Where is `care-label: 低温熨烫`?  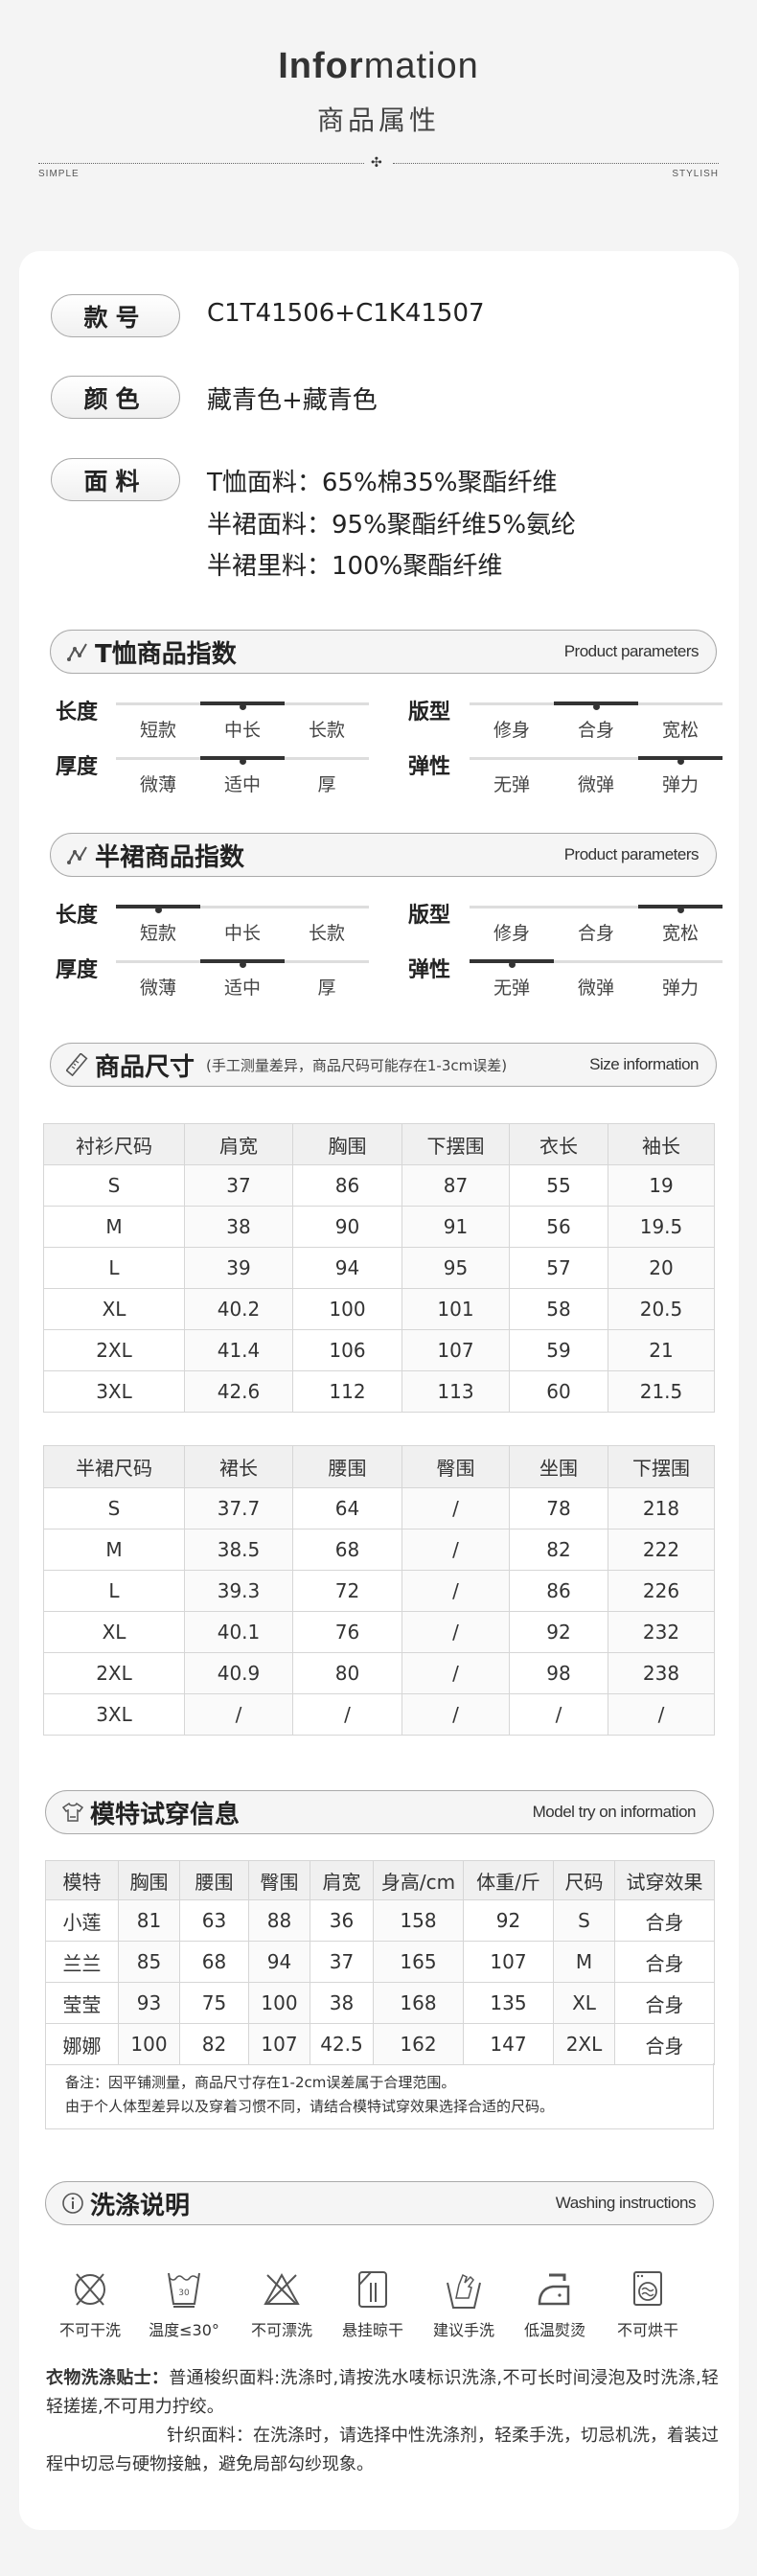
care-label: 低温熨烫 is located at coordinates (554, 2330).